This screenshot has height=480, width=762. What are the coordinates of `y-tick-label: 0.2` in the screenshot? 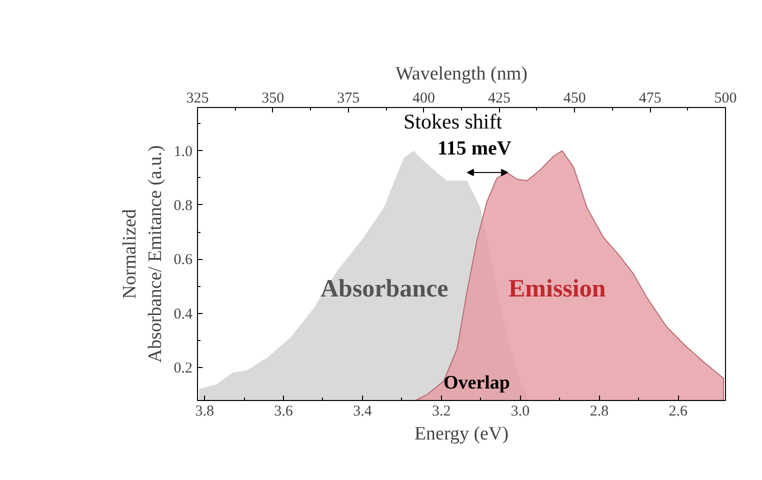 It's located at (183, 368).